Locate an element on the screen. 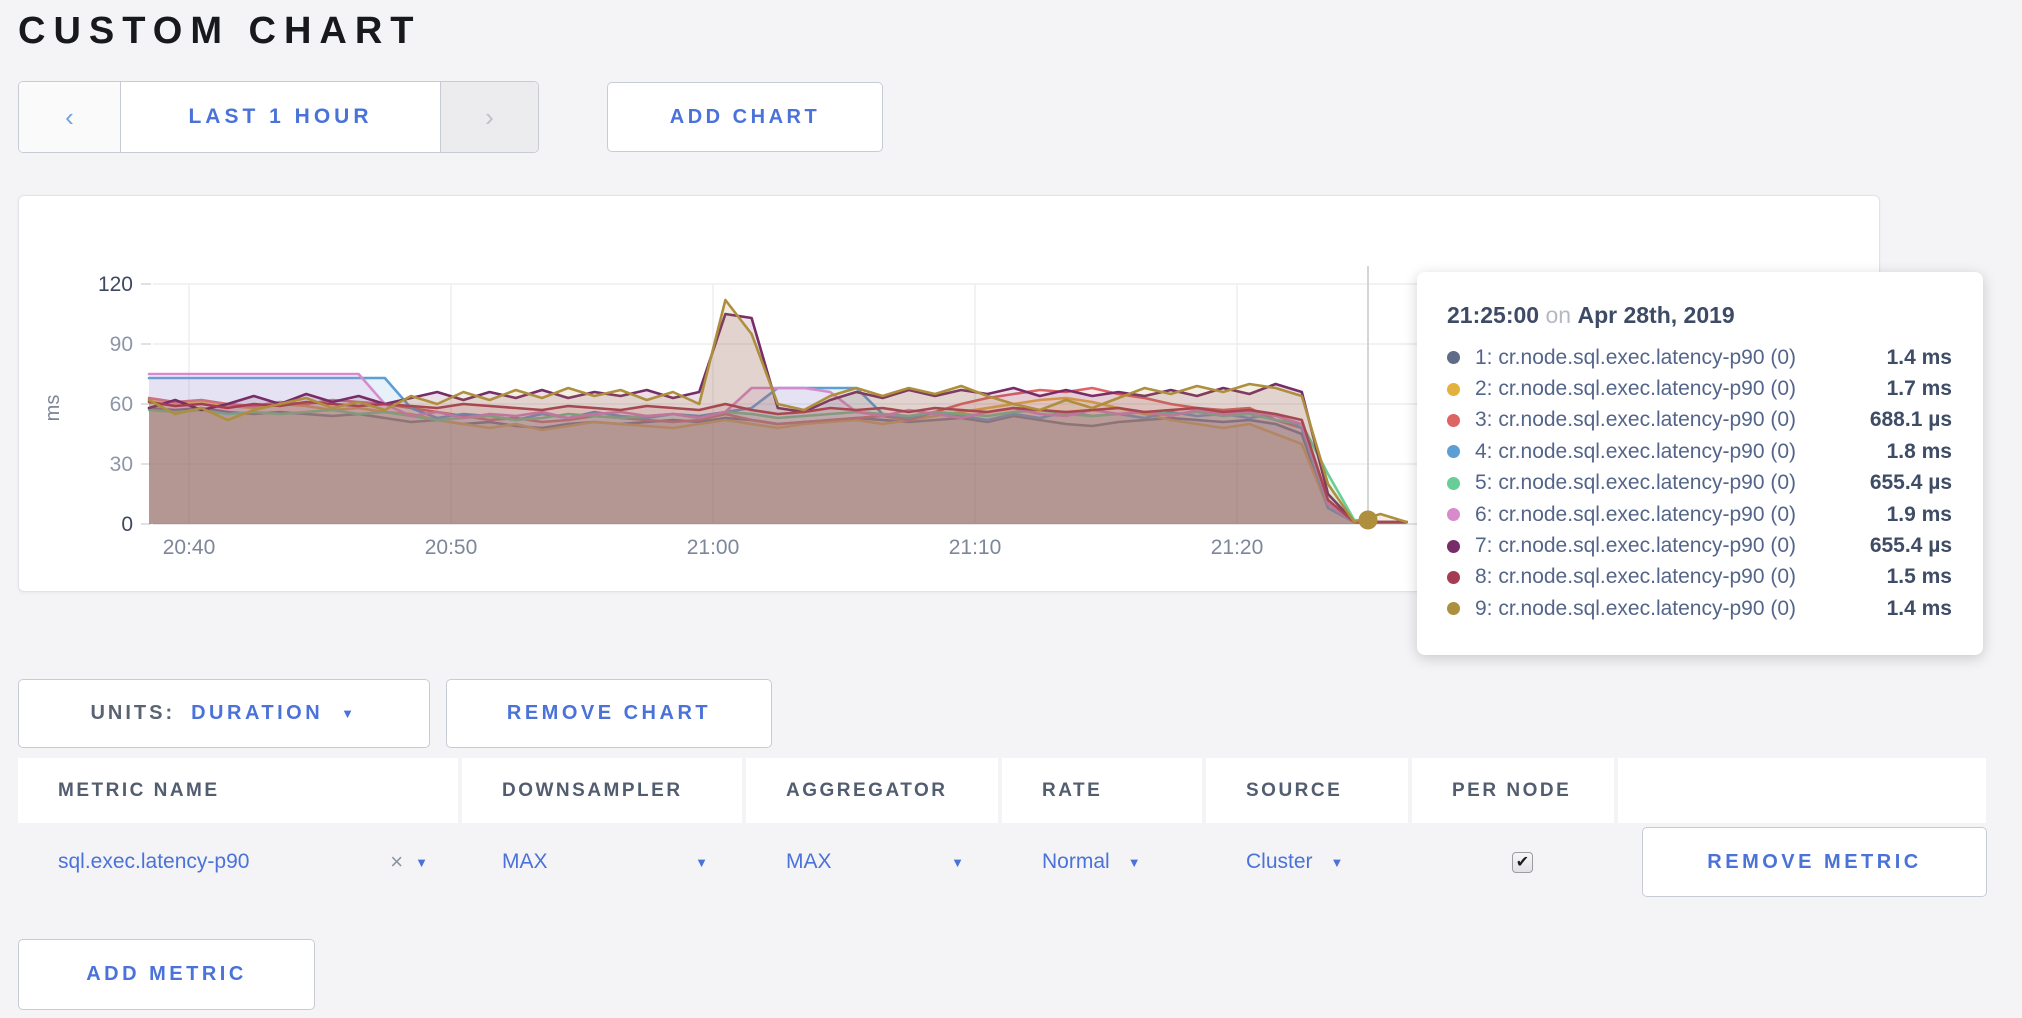  per-node-checkbox: ✔ is located at coordinates (1522, 862).